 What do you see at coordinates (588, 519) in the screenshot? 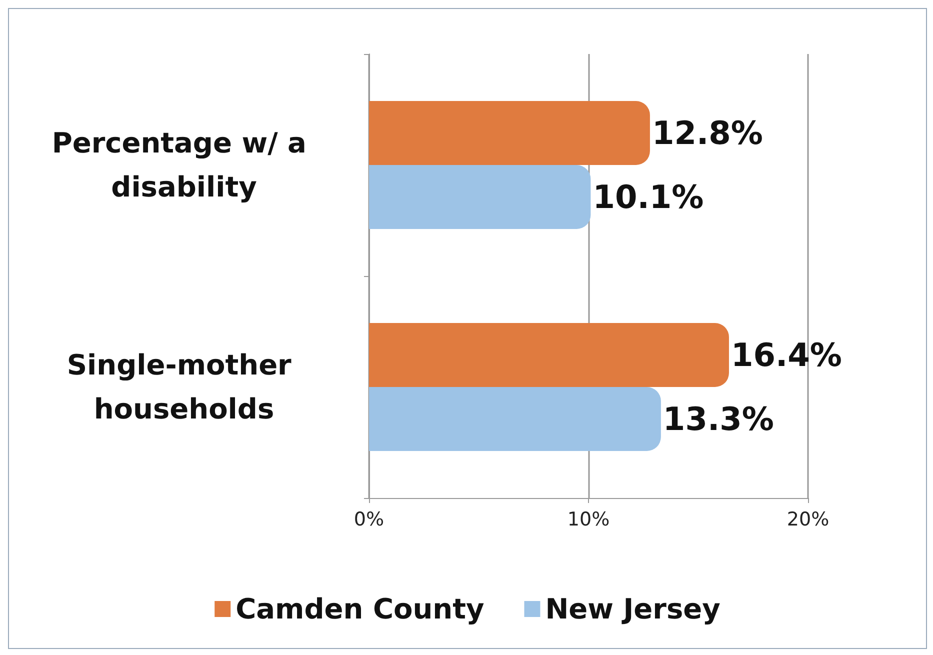
I see `x-tick-label: 10%` at bounding box center [588, 519].